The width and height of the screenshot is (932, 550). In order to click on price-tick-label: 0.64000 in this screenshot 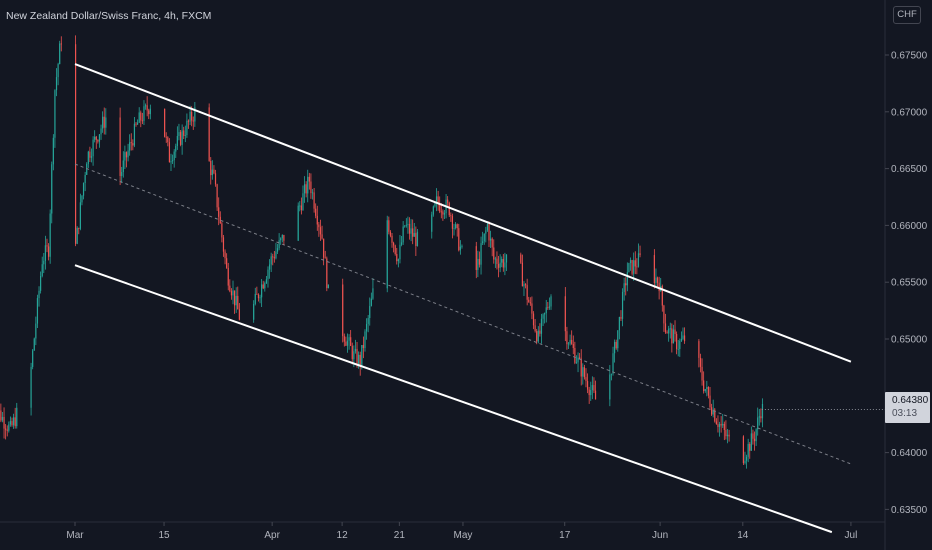, I will do `click(909, 453)`.